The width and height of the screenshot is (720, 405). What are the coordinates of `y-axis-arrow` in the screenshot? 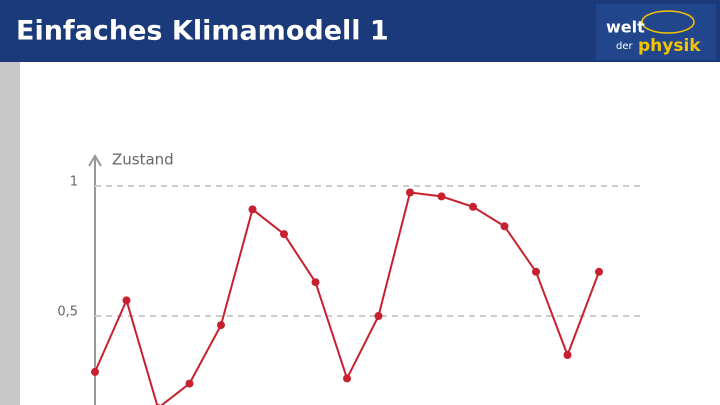 It's located at (95, 160).